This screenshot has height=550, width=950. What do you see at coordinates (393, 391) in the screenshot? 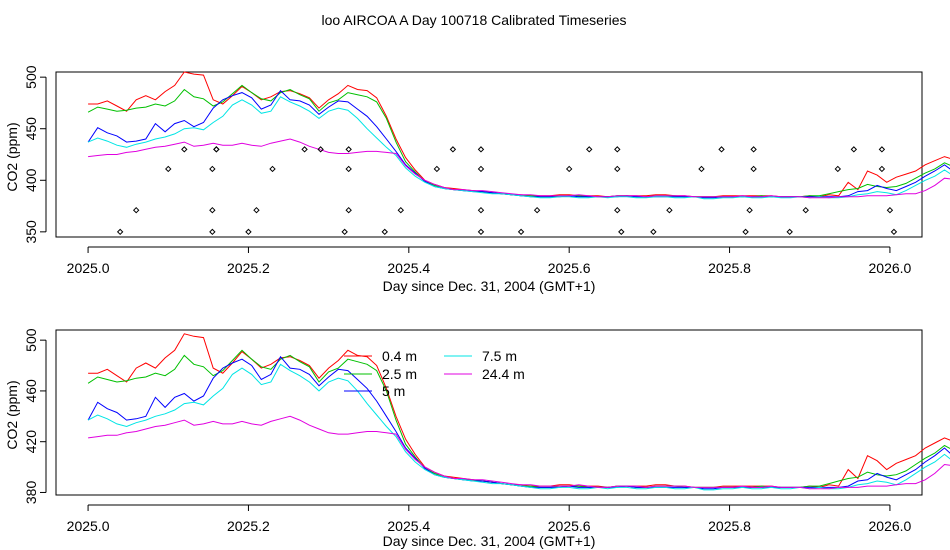
I see `legend-label-5m: 5 m` at bounding box center [393, 391].